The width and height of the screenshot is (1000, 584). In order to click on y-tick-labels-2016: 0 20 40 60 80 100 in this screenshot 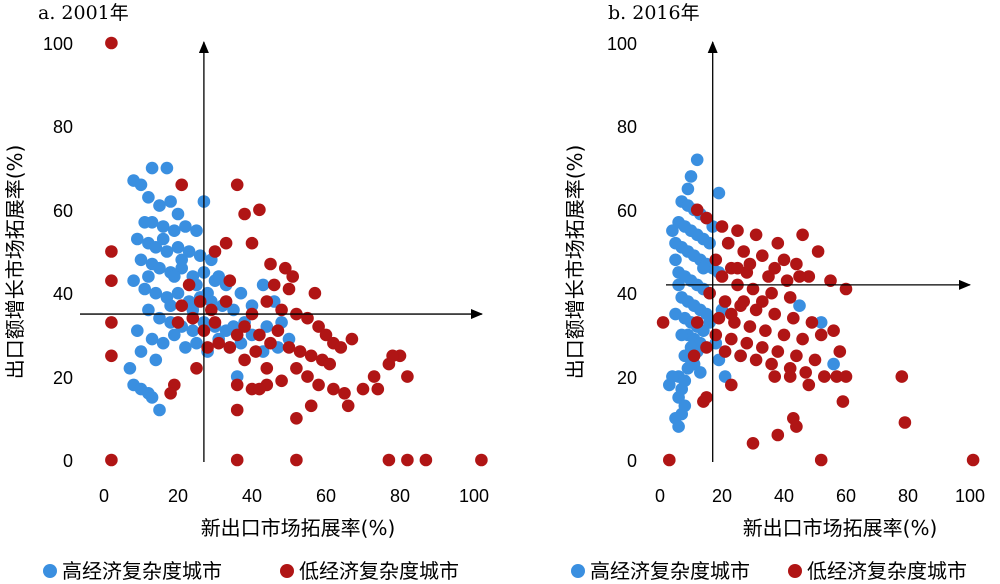, I will do `click(622, 252)`.